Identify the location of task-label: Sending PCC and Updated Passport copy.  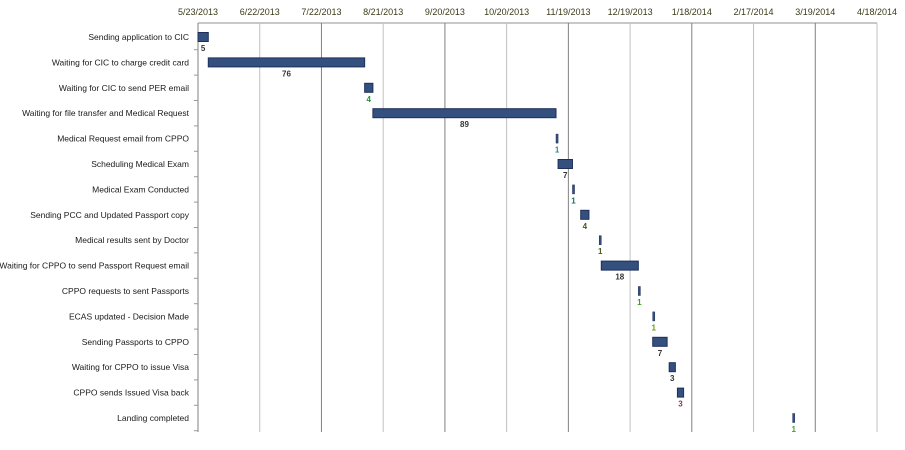
(110, 215).